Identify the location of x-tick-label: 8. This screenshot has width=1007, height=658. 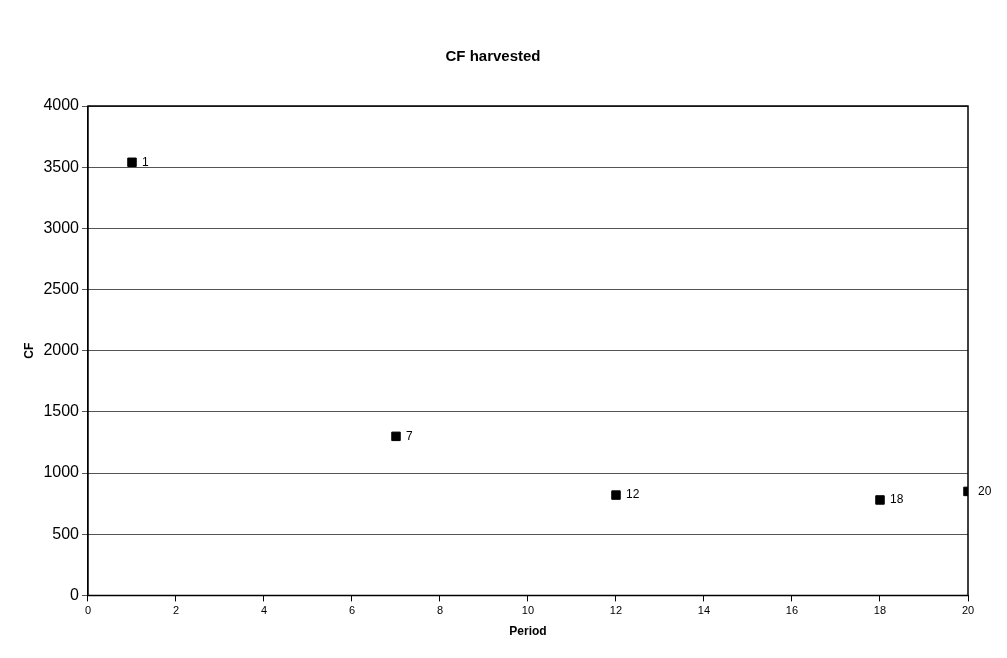
(440, 610).